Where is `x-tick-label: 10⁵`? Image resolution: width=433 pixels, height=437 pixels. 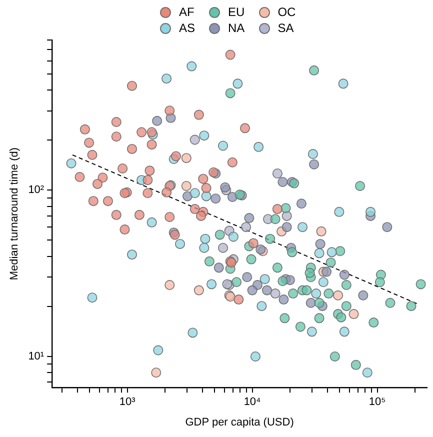 x-tick-label: 10⁵ is located at coordinates (377, 402).